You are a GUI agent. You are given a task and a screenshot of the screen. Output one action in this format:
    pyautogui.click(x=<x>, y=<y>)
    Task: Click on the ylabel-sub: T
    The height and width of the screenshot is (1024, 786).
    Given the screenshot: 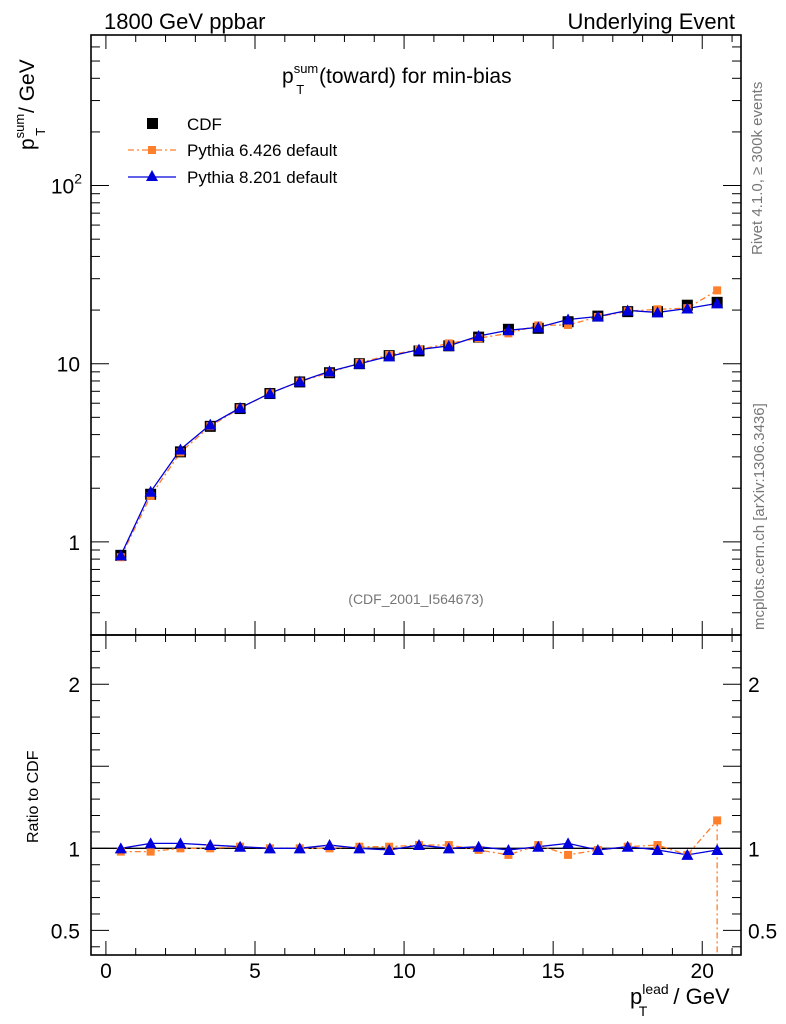 What is the action you would take?
    pyautogui.click(x=40, y=132)
    